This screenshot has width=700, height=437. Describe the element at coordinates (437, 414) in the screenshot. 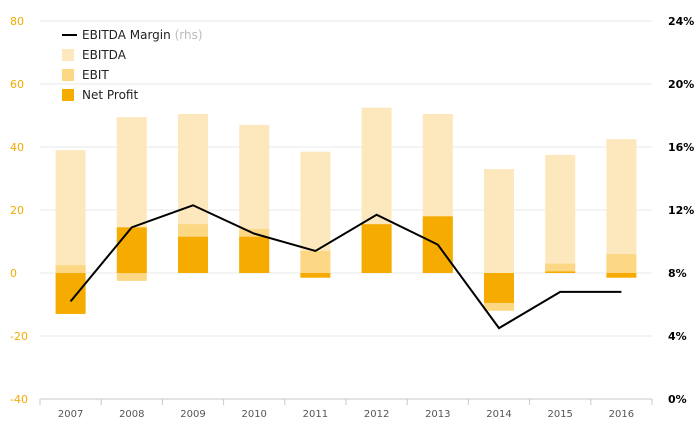

I see `x-tick-label: 2013` at that location.